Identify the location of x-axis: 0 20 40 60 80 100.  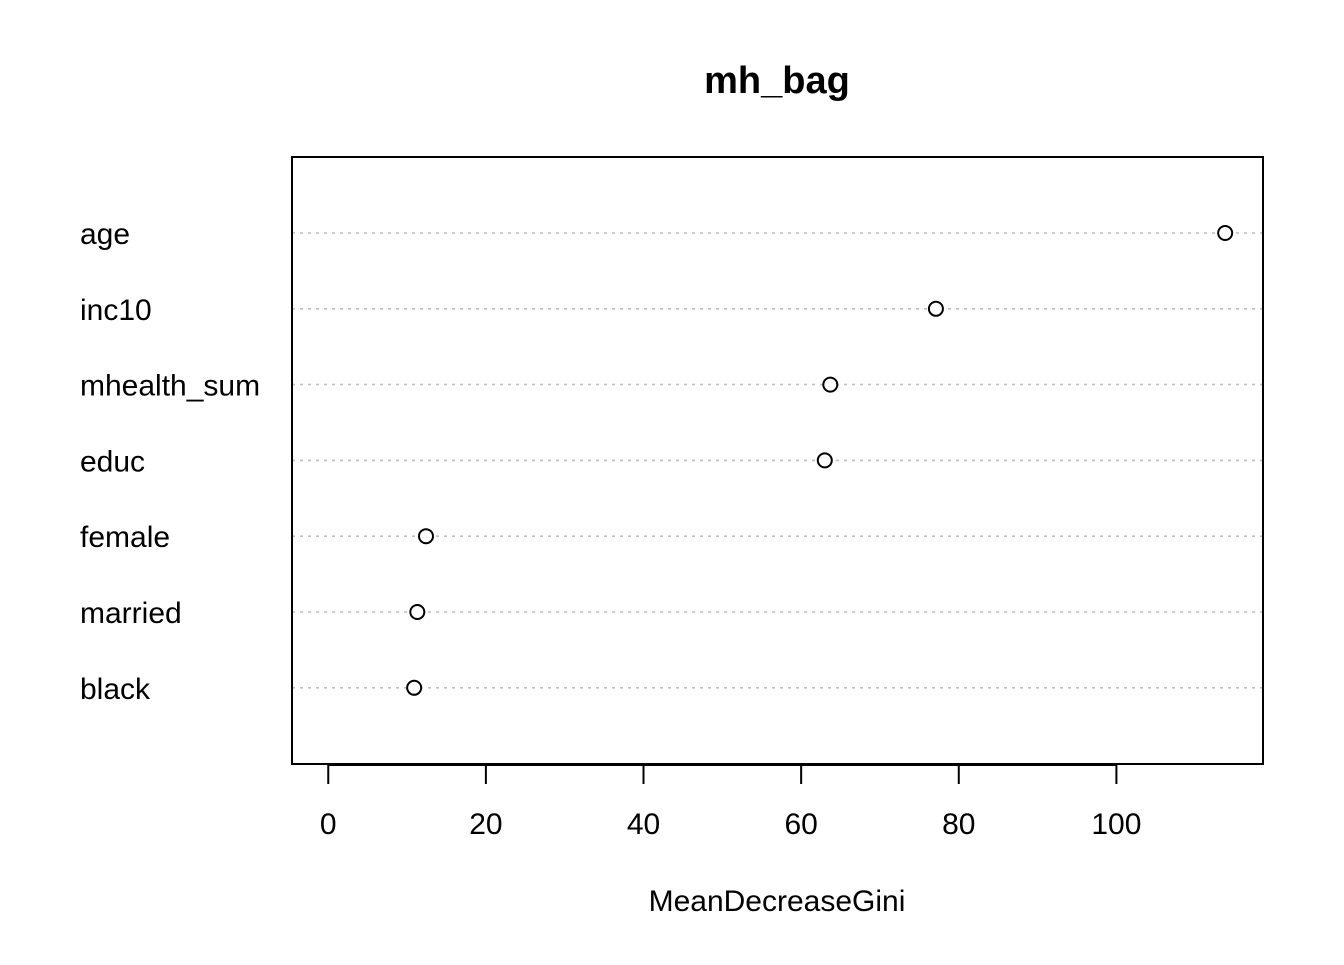
(730, 802).